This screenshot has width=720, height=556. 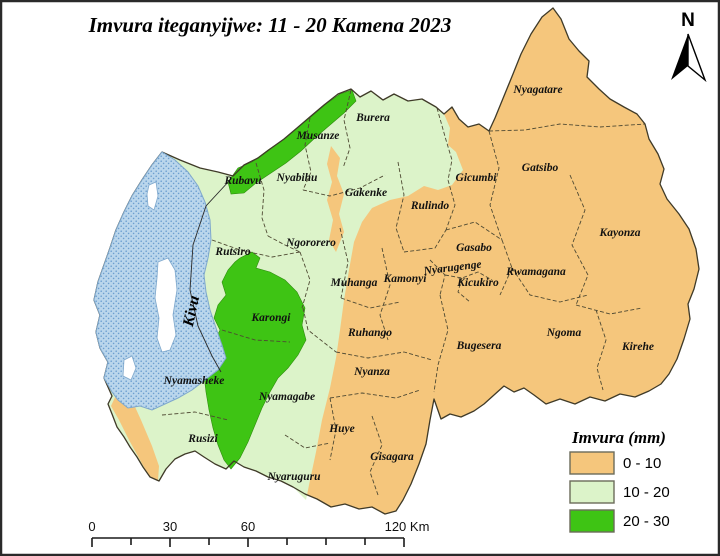 What do you see at coordinates (271, 318) in the screenshot?
I see `district-label-karongi: Karongi` at bounding box center [271, 318].